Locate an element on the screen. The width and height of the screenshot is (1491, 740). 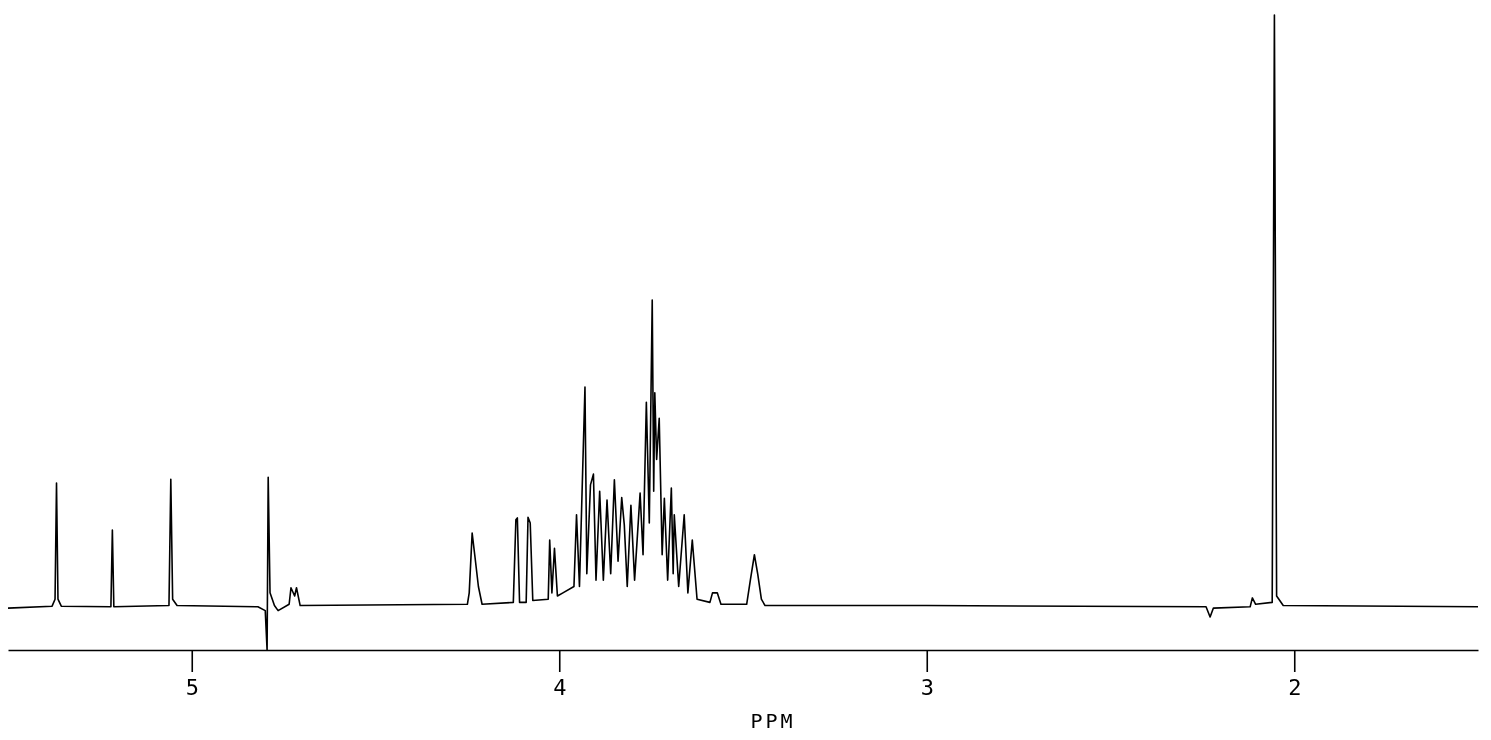
x-axis-title: PPM is located at coordinates (773, 721).